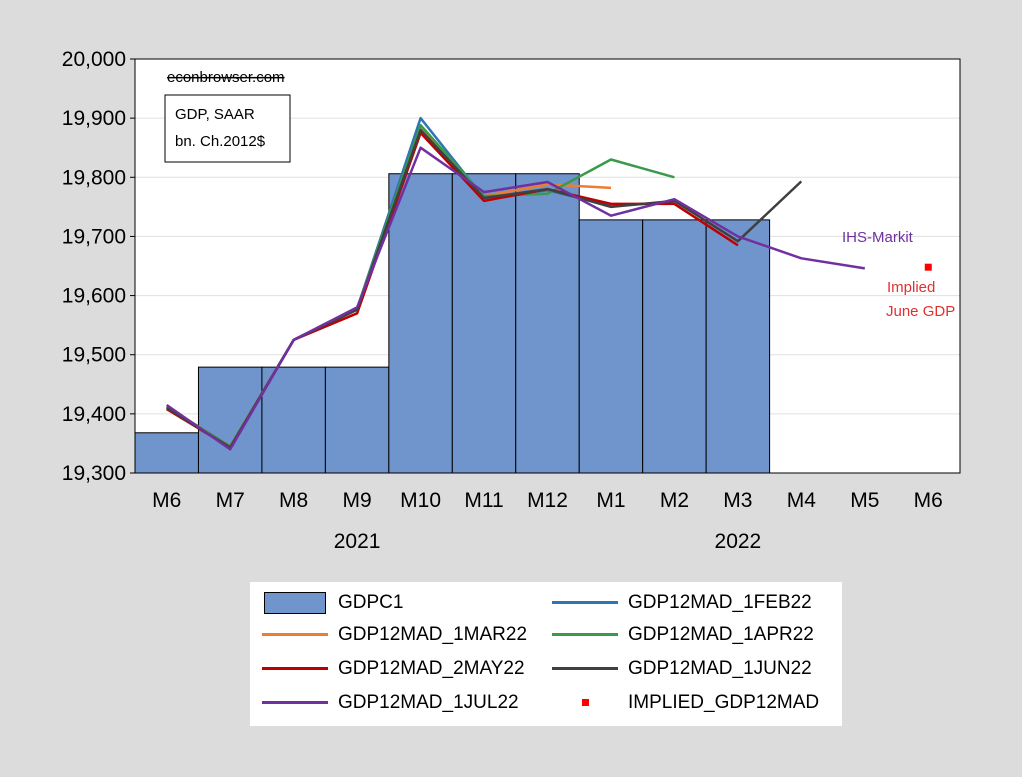 The image size is (1022, 777). I want to click on source-label: econbrowser.com, so click(226, 77).